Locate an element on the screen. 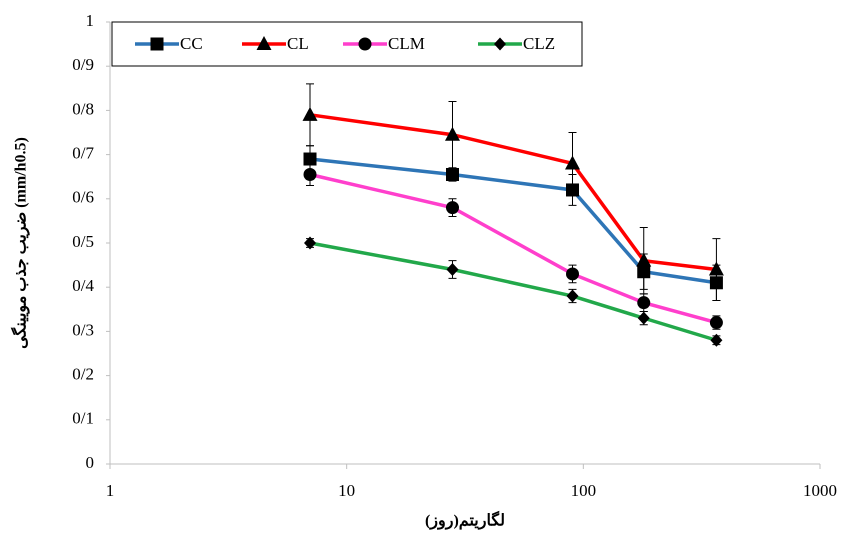  x-axis-label: لگاریتم(روز) is located at coordinates (465, 521).